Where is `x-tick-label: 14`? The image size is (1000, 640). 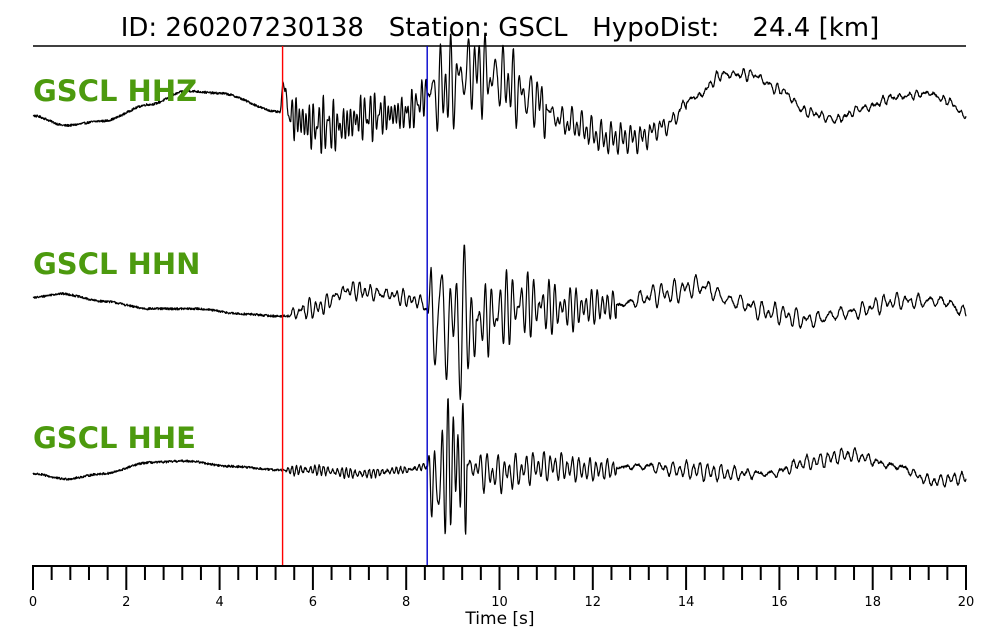 x-tick-label: 14 is located at coordinates (686, 602).